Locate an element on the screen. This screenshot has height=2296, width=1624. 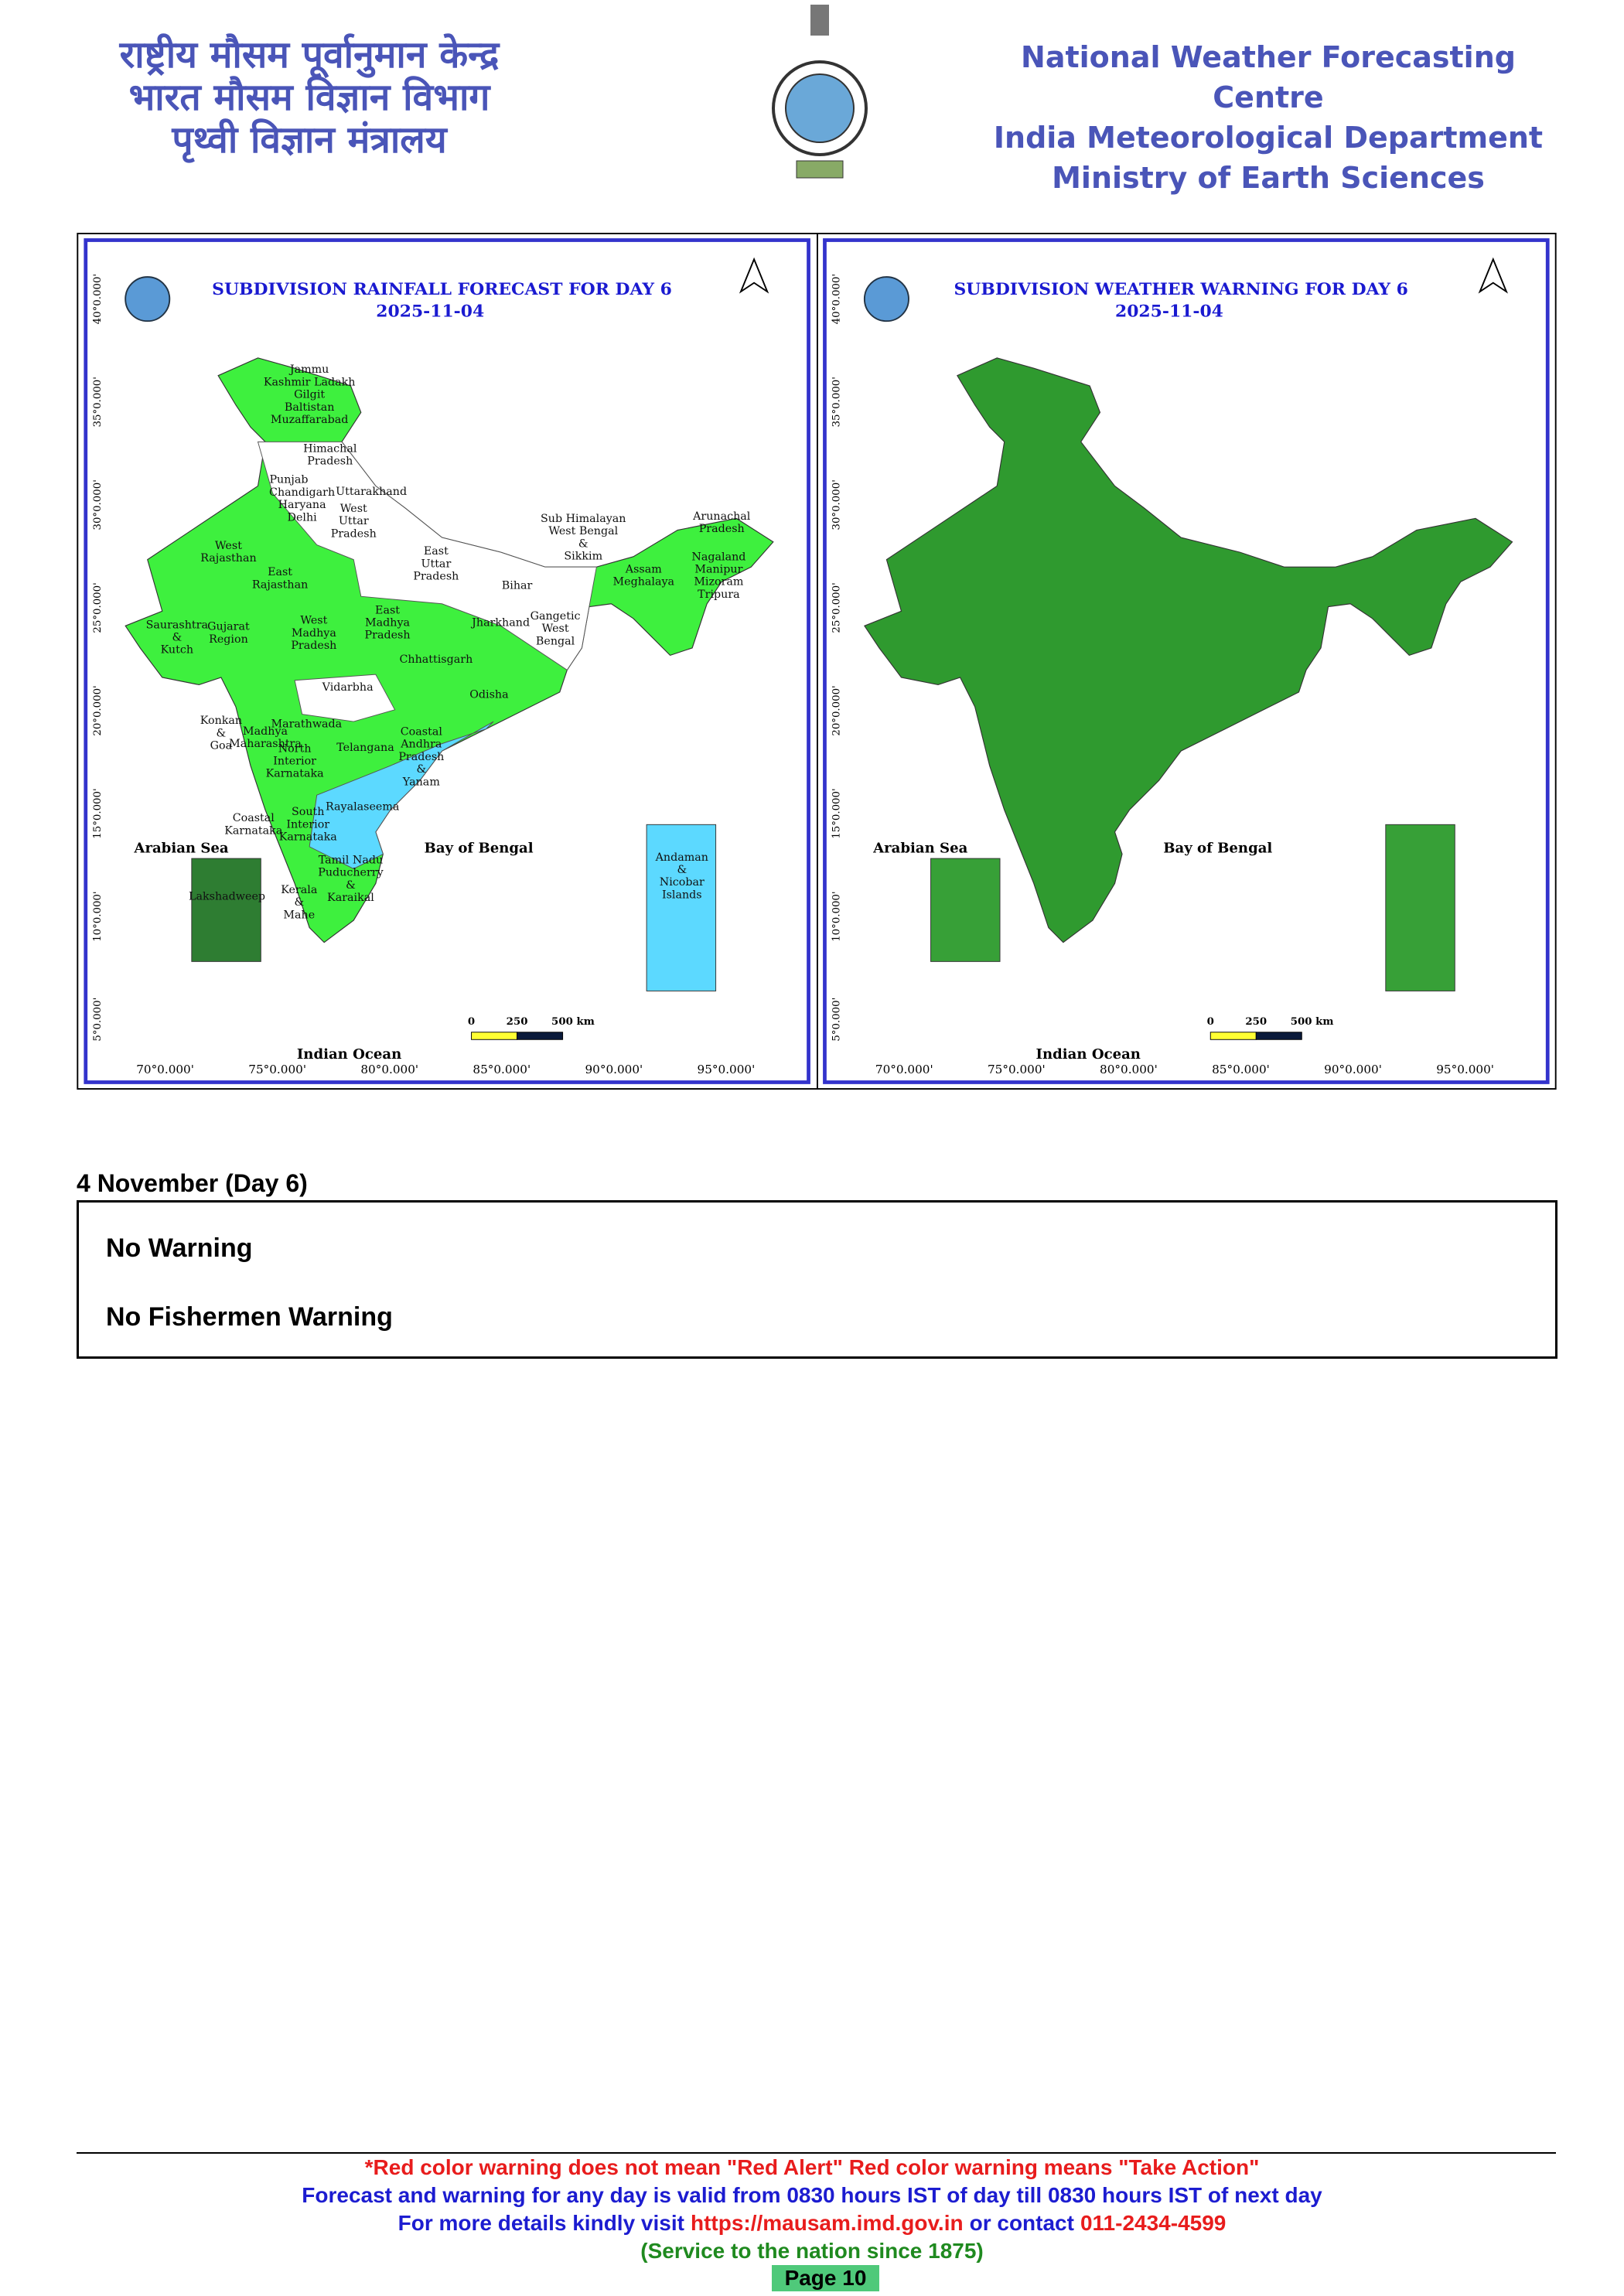
scale-label: 500 km is located at coordinates (1312, 1021).